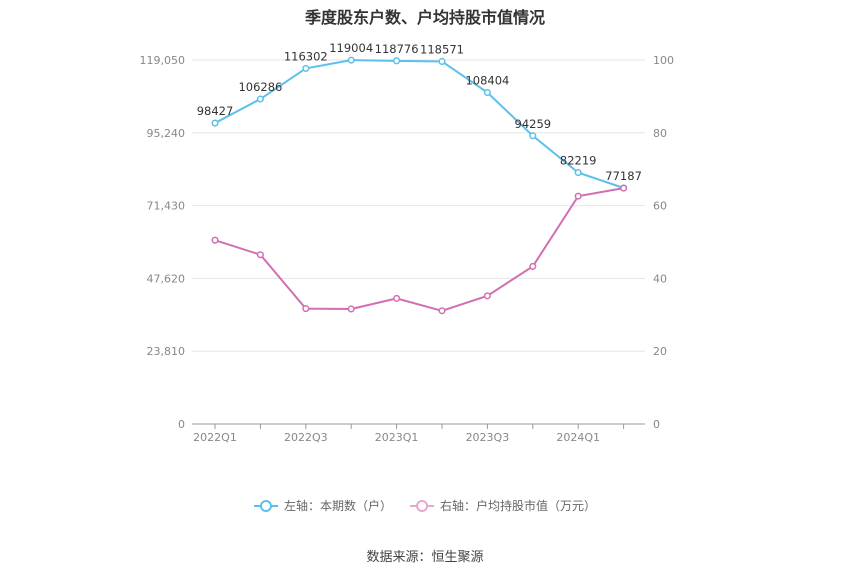 The image size is (850, 575). Describe the element at coordinates (487, 81) in the screenshot. I see `data-label: 108404` at that location.